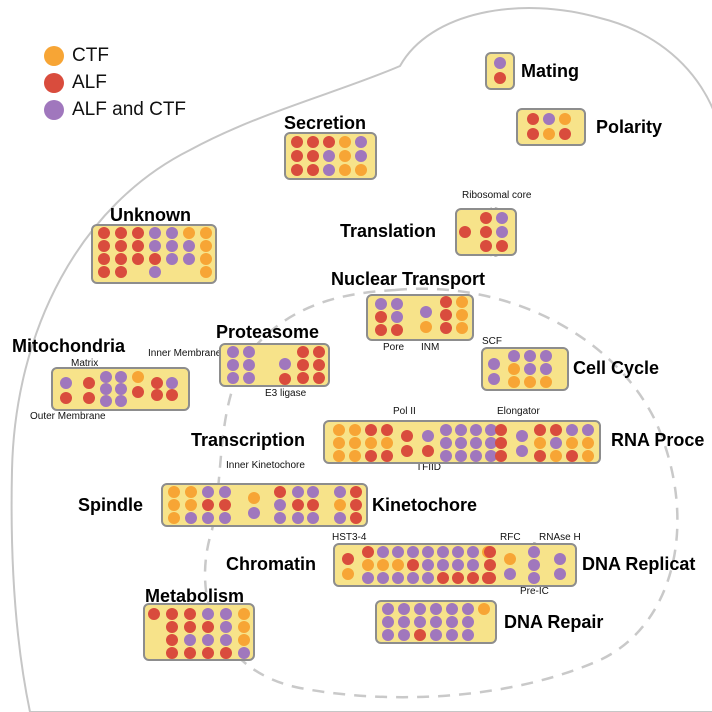  What do you see at coordinates (404, 411) in the screenshot?
I see `pol-ii-label: Pol II` at bounding box center [404, 411].